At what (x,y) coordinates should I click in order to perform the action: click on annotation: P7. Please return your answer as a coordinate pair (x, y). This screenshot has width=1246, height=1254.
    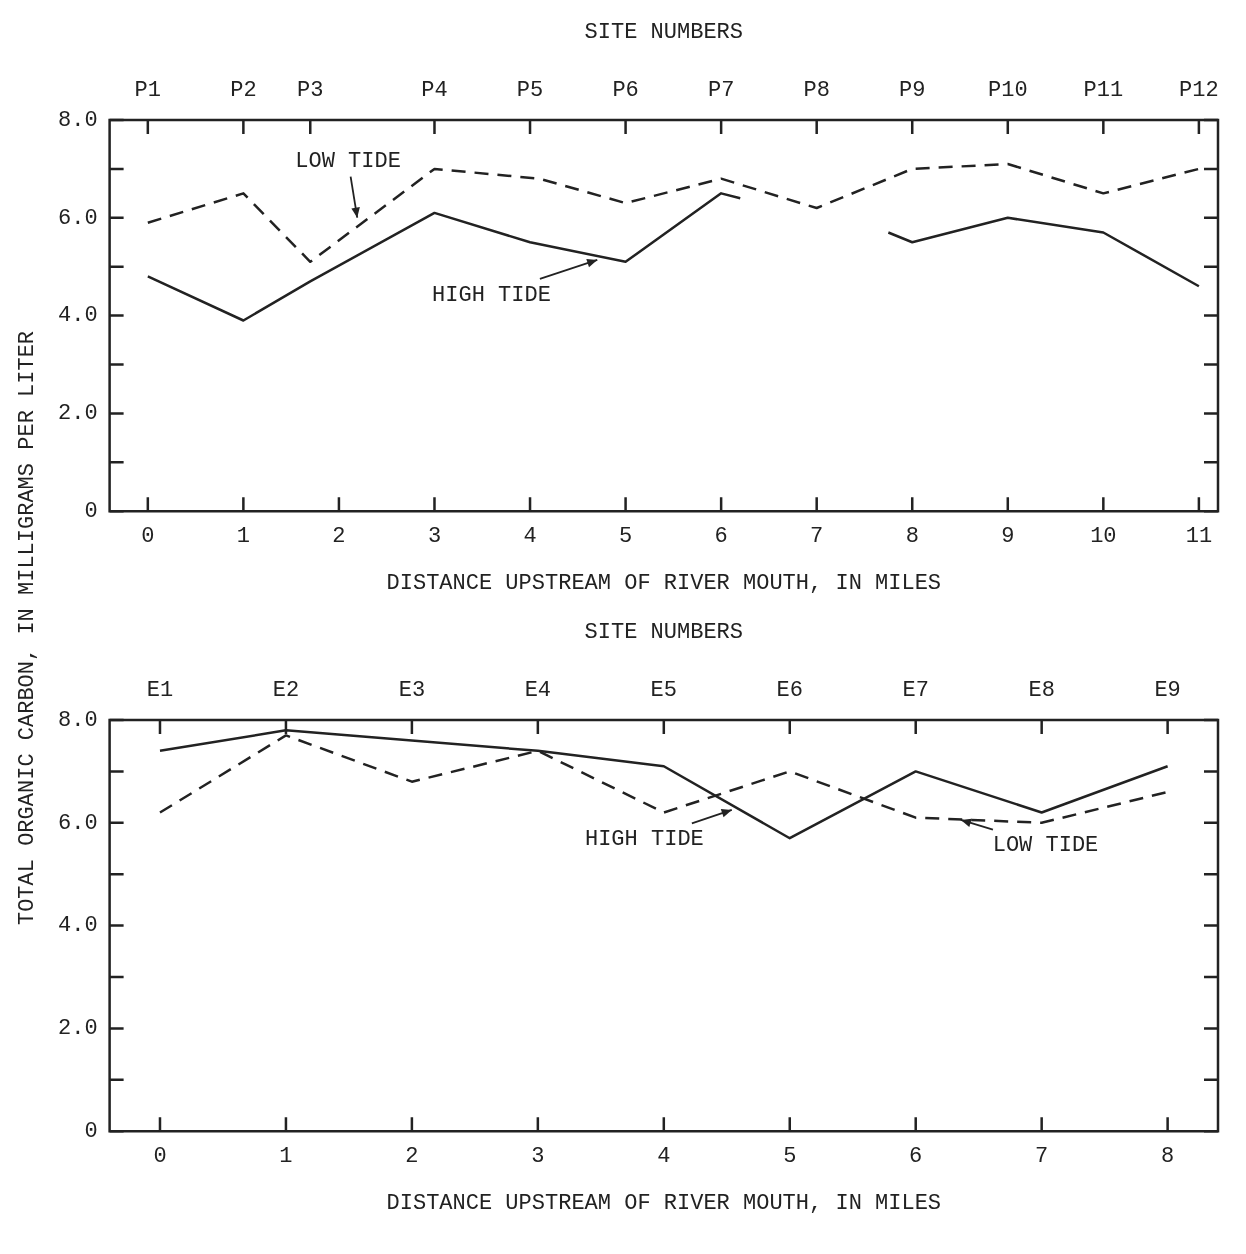
    Looking at the image, I should click on (721, 90).